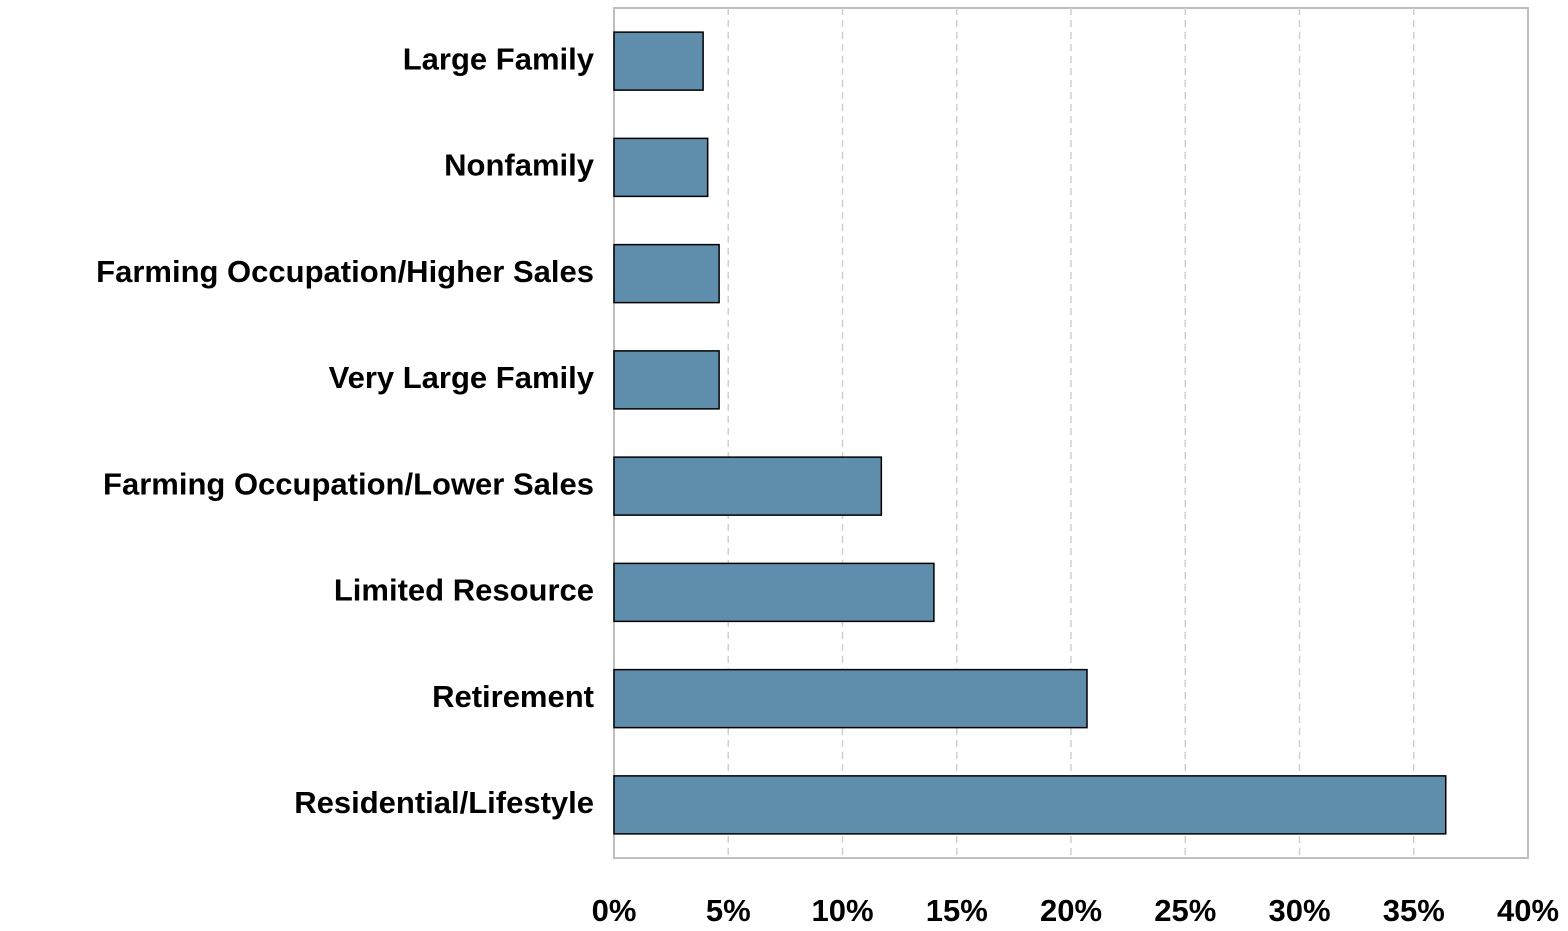 This screenshot has height=931, width=1568. I want to click on x-tick-label: 0%, so click(614, 910).